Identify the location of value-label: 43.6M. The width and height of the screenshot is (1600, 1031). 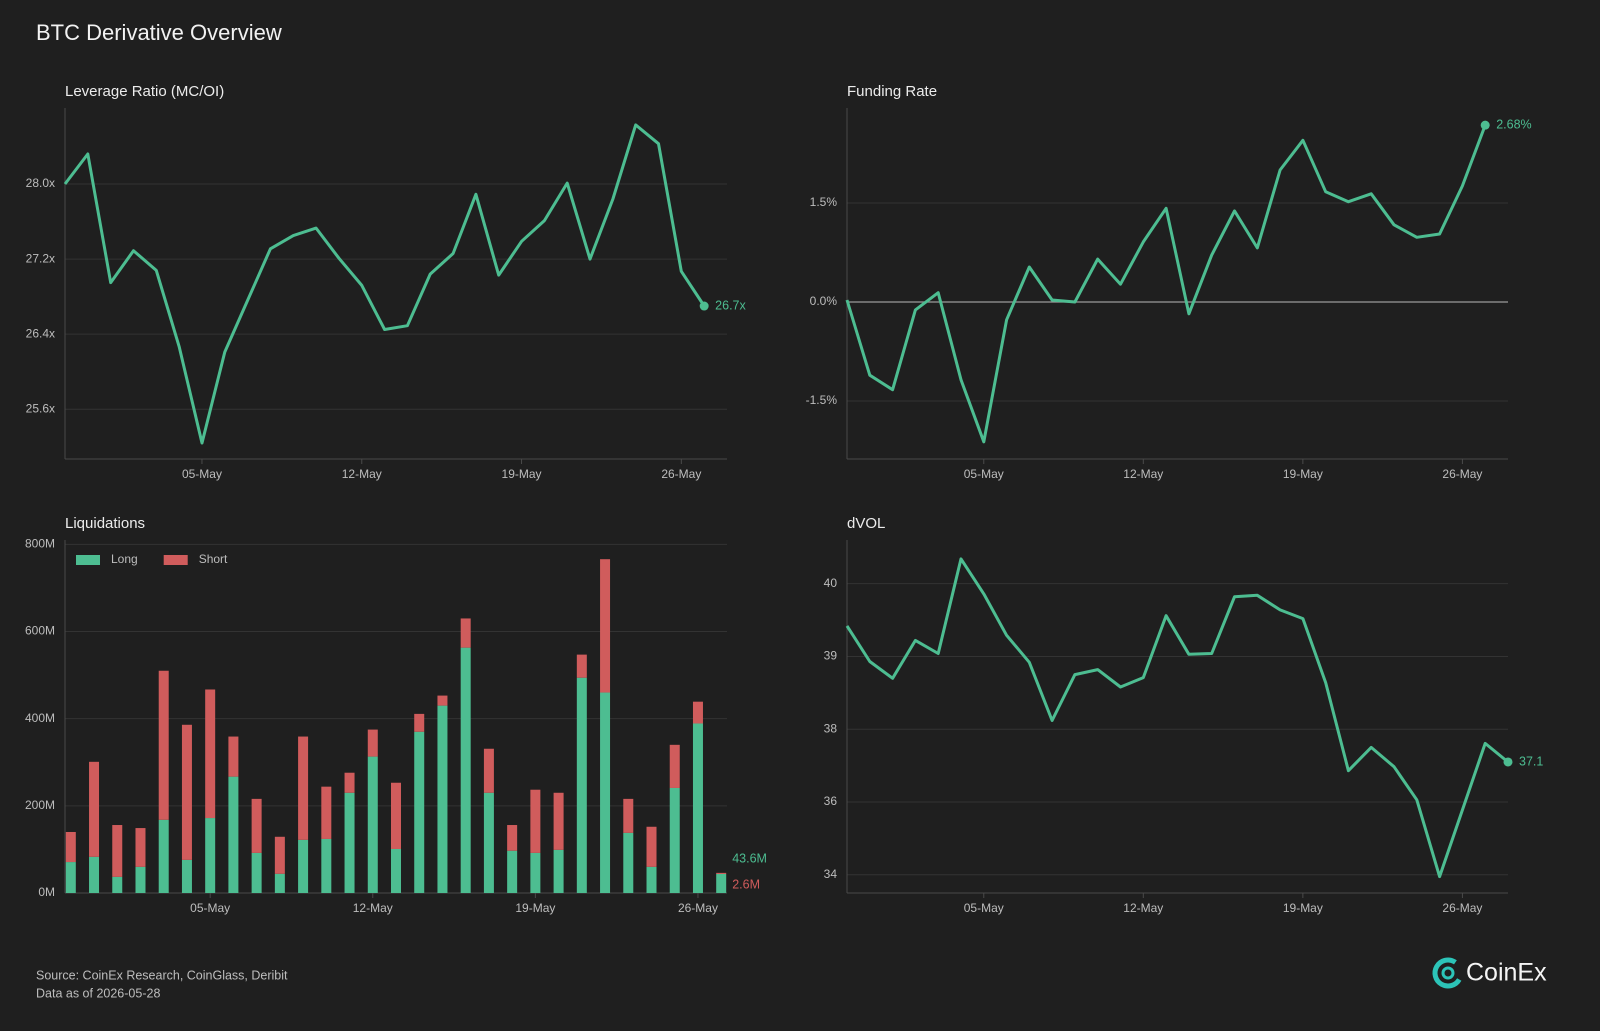
(749, 858).